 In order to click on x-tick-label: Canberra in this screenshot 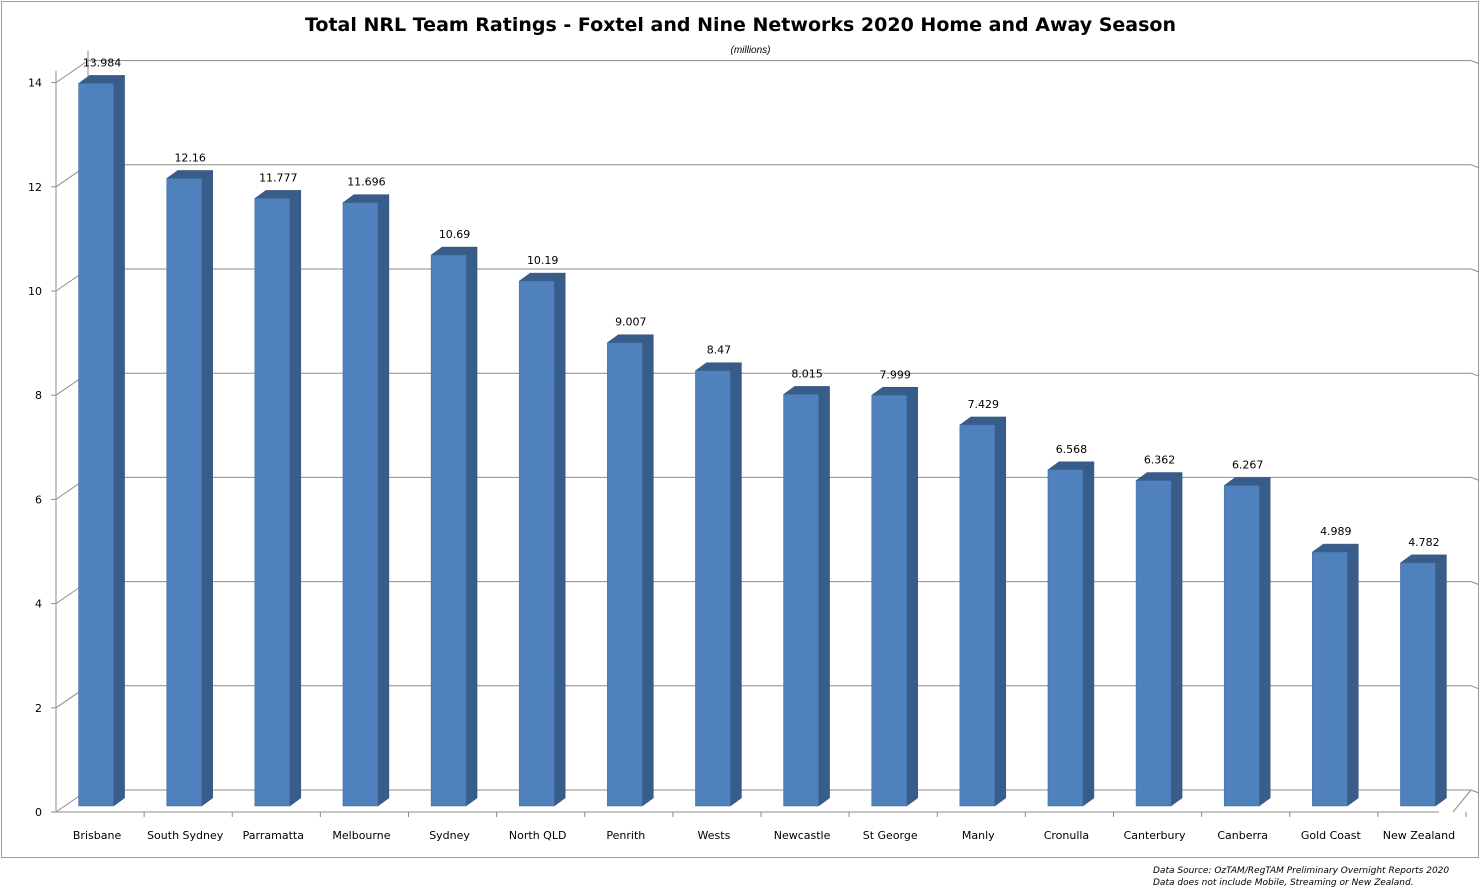, I will do `click(1242, 835)`.